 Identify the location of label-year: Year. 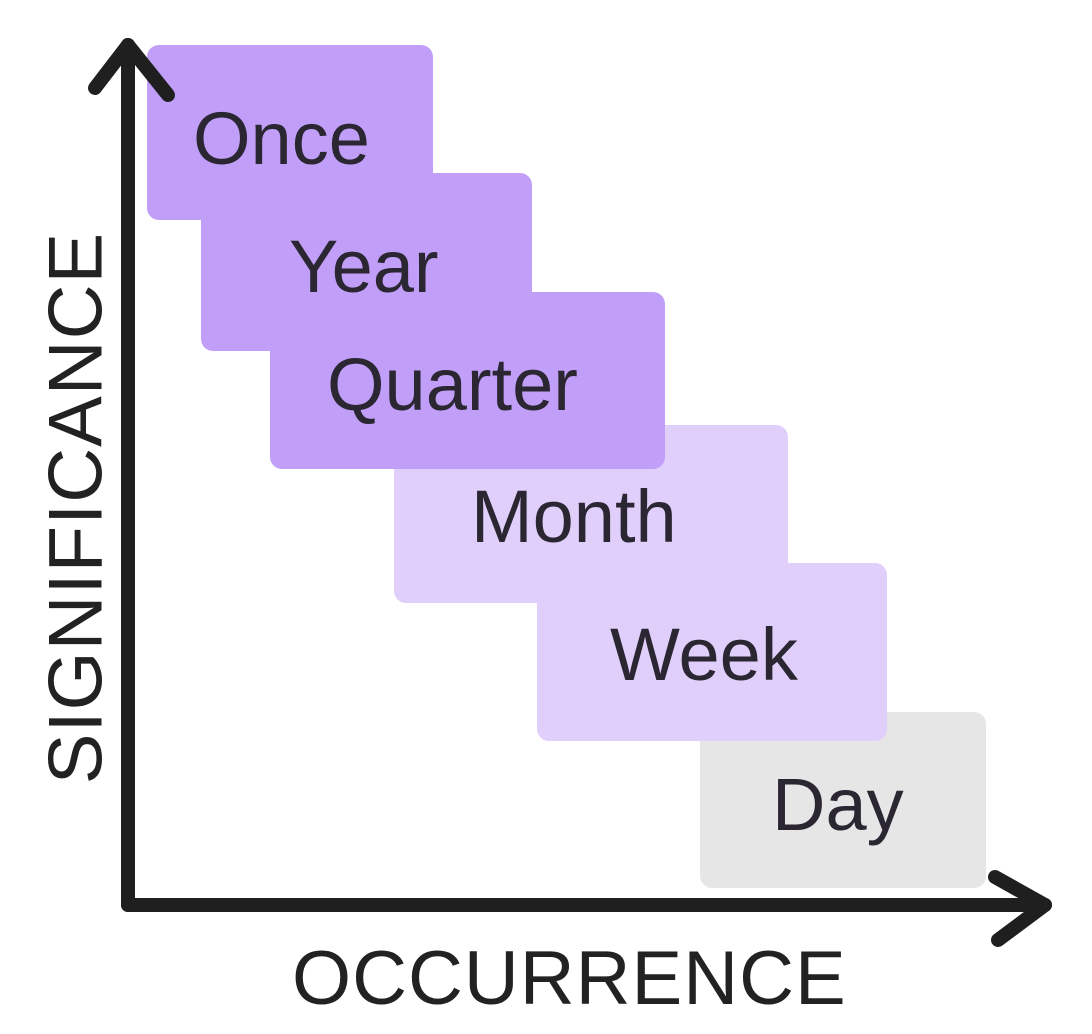
(364, 266).